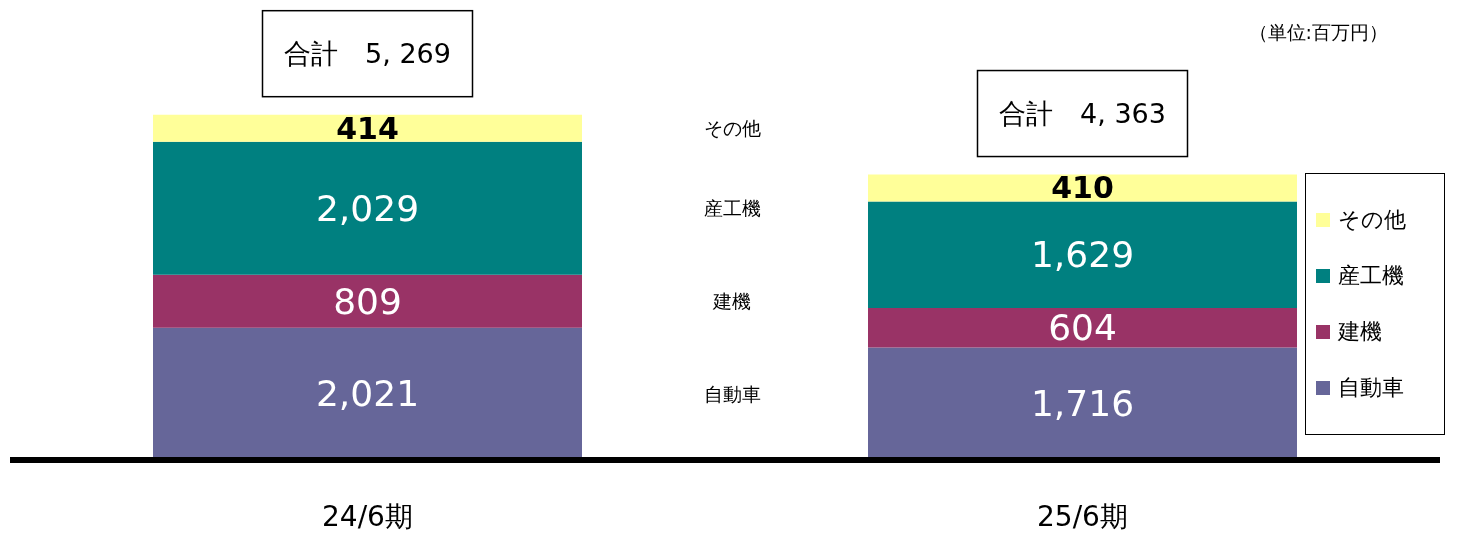  What do you see at coordinates (367, 516) in the screenshot?
I see `x-tick-label: 24/6期` at bounding box center [367, 516].